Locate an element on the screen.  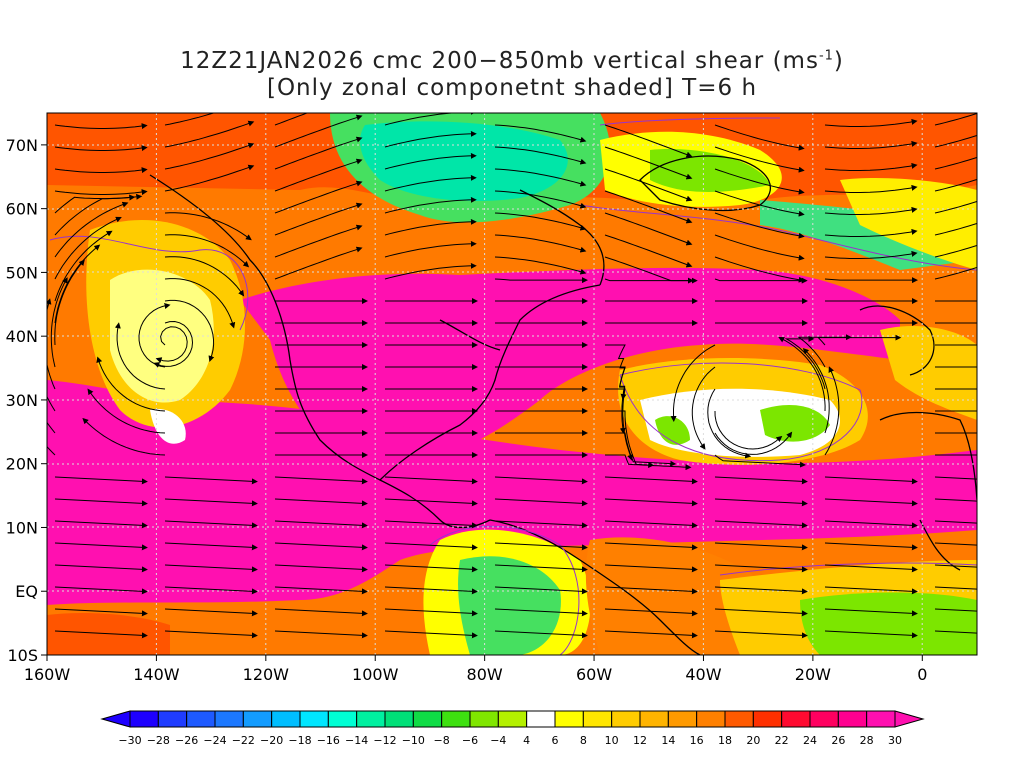
chart-title-line-2: [Only zonal componetnt shaded] T=6 h is located at coordinates (512, 88).